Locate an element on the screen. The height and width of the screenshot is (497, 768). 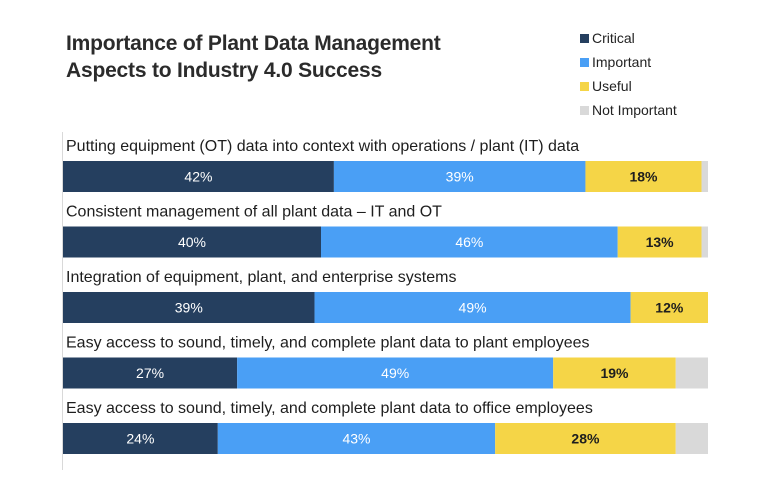
legend-label-critical: Critical is located at coordinates (613, 38).